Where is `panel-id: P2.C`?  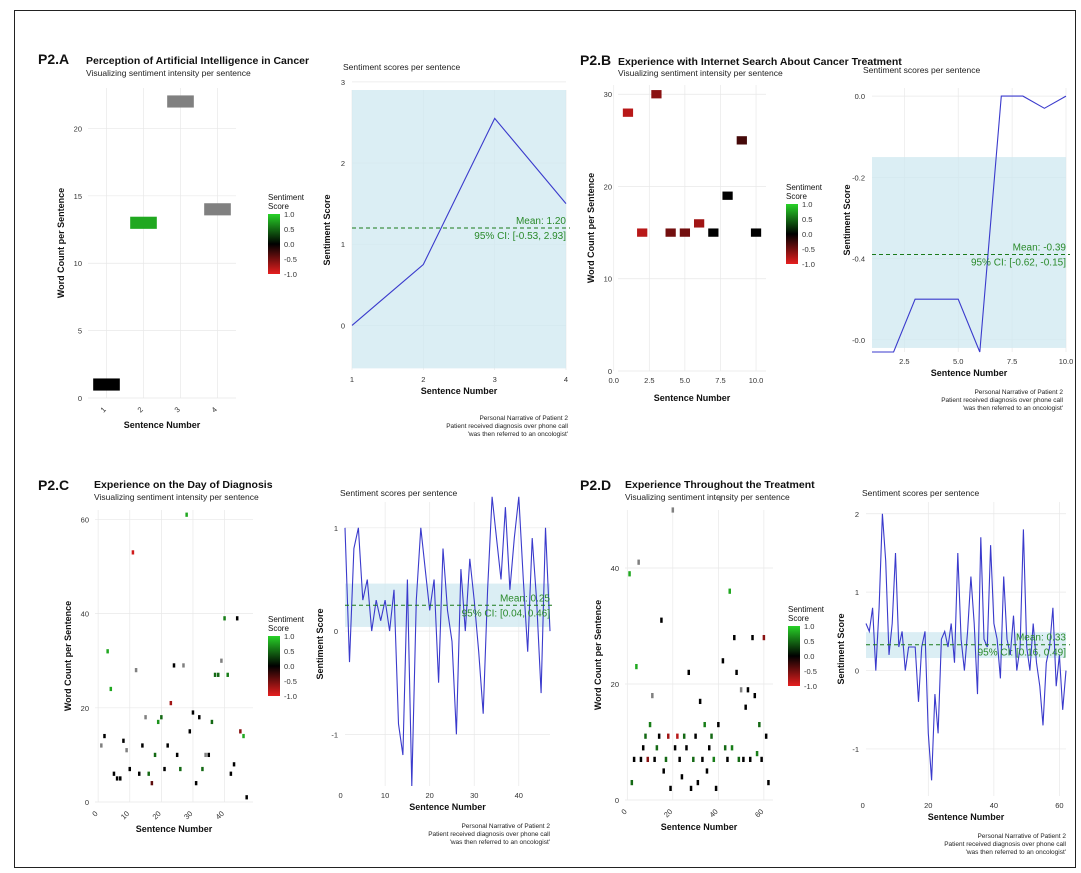 panel-id: P2.C is located at coordinates (53, 485).